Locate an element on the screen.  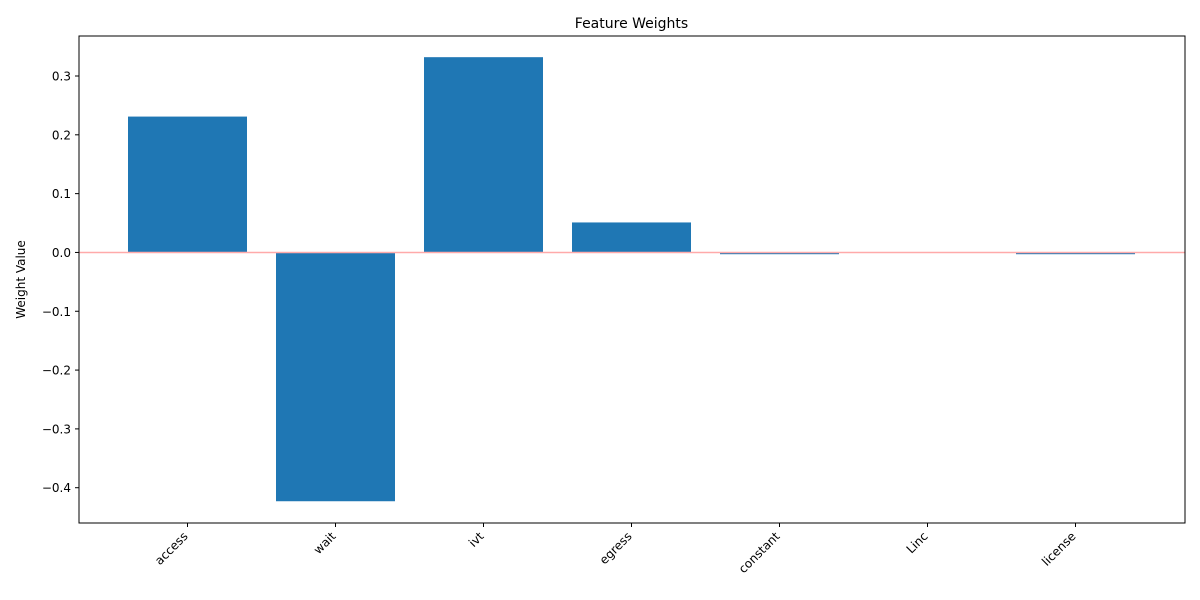
y-axis-label: Weight Value is located at coordinates (21, 279).